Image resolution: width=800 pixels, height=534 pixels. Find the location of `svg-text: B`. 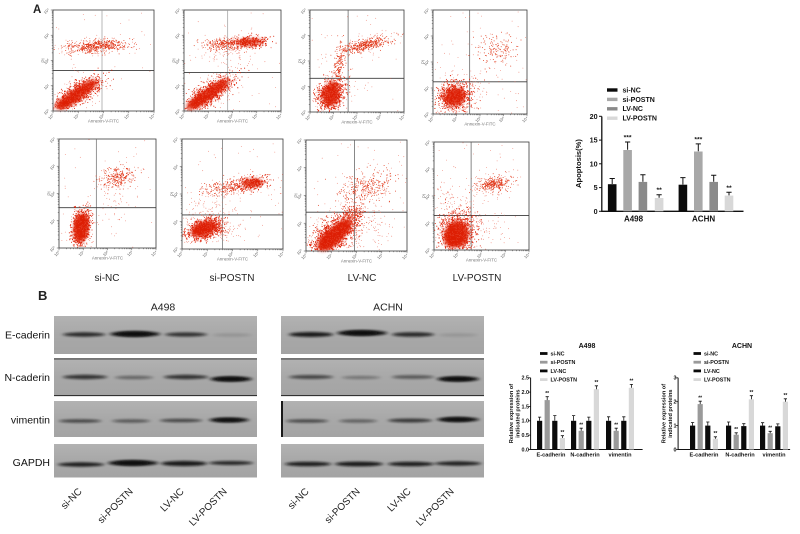

svg-text: B is located at coordinates (42, 295).